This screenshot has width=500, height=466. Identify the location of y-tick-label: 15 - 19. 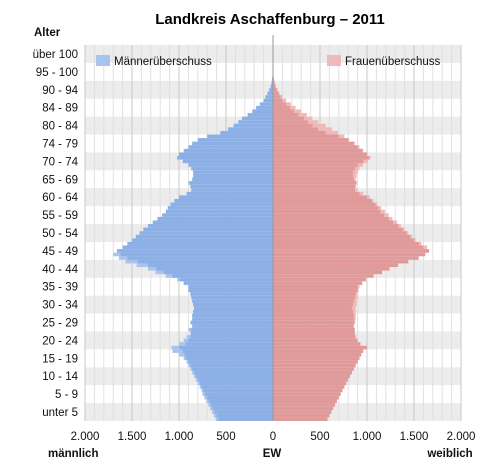
(60, 359).